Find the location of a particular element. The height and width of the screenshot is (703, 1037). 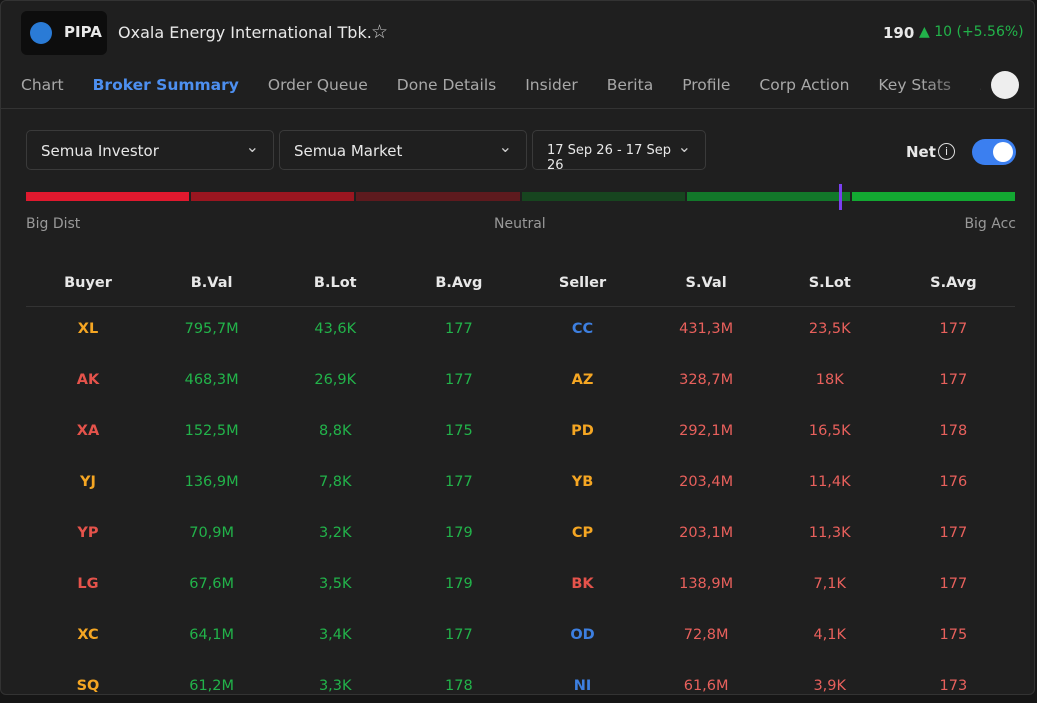

table-cell: 468,3M is located at coordinates (211, 380).